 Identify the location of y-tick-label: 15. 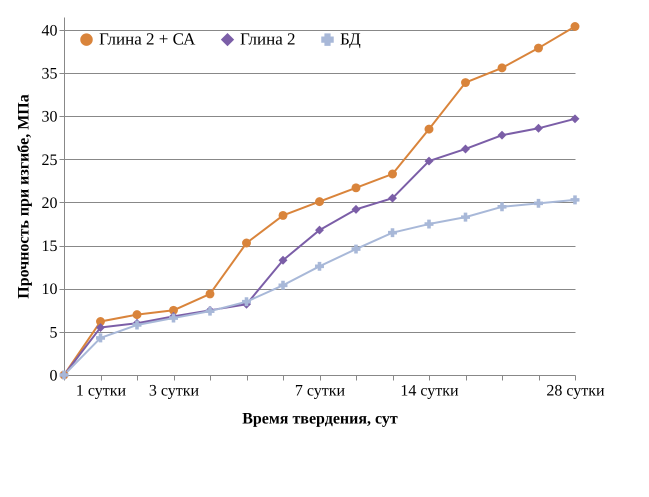
(50, 247).